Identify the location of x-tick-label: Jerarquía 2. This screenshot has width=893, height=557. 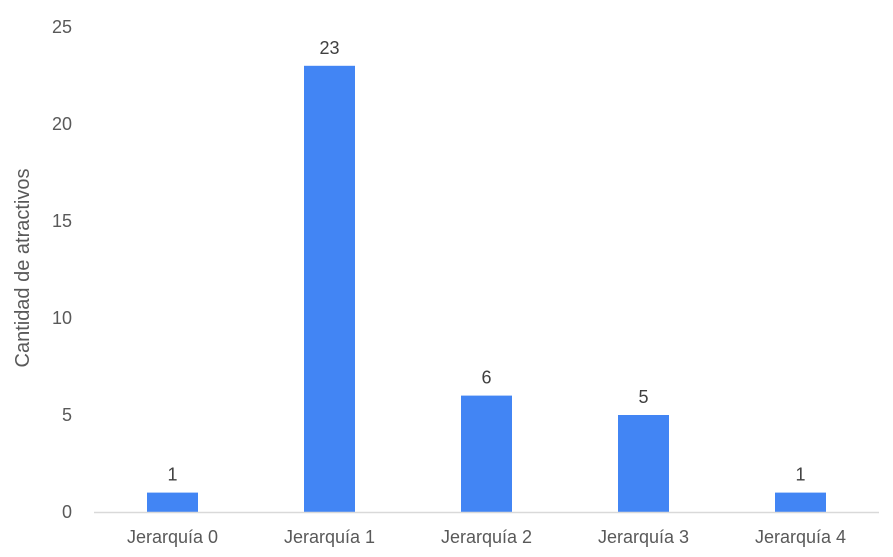
(486, 537).